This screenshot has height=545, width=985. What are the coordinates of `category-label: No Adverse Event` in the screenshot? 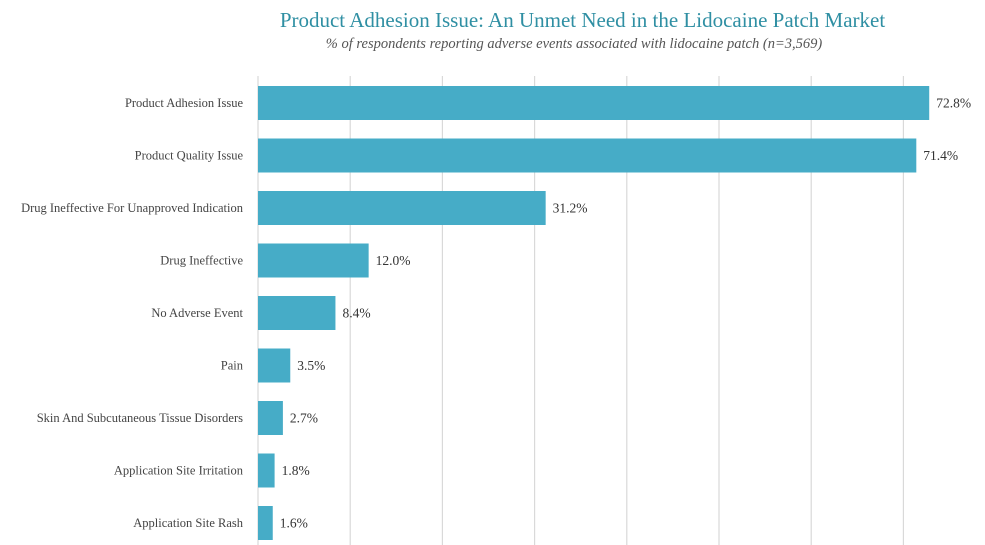 It's located at (197, 313).